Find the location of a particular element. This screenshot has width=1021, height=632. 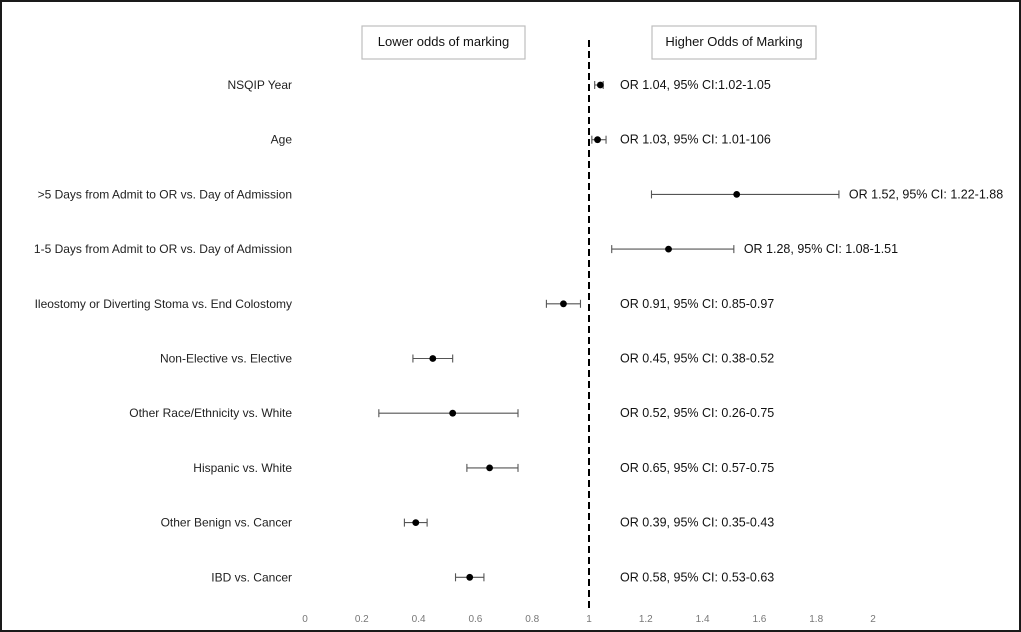

row-label: Hispanic vs. White is located at coordinates (242, 468).